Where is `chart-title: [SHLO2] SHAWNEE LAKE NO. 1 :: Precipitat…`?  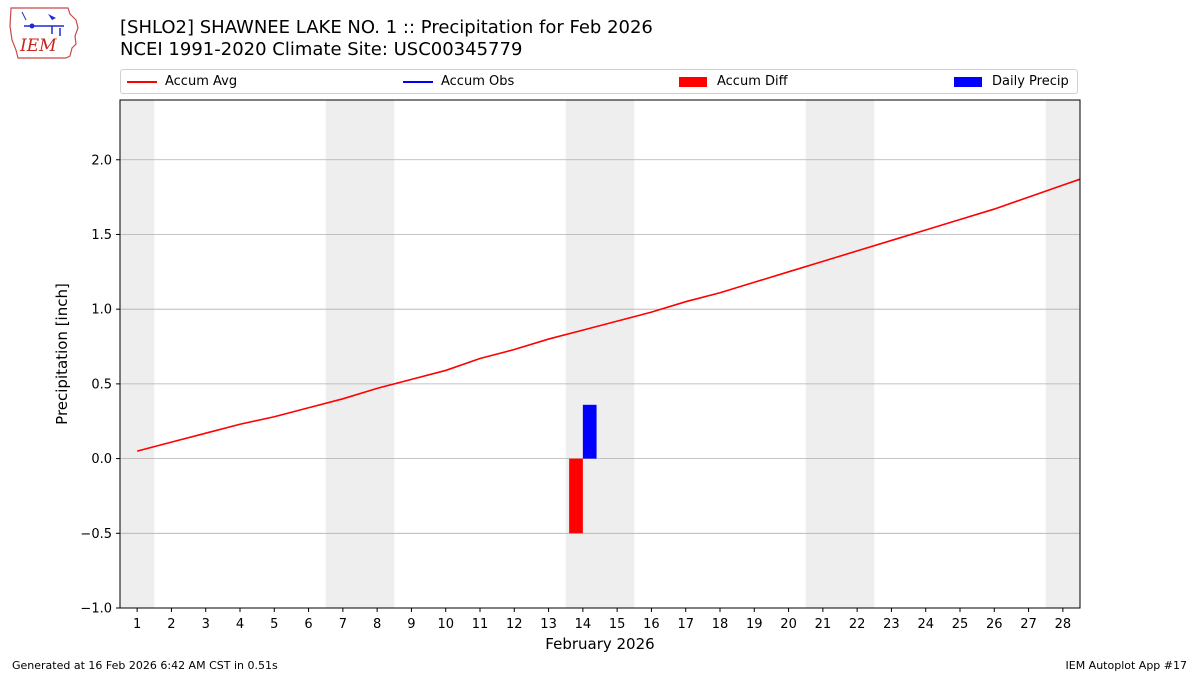
chart-title: [SHLO2] SHAWNEE LAKE NO. 1 :: Precipitat… is located at coordinates (386, 39).